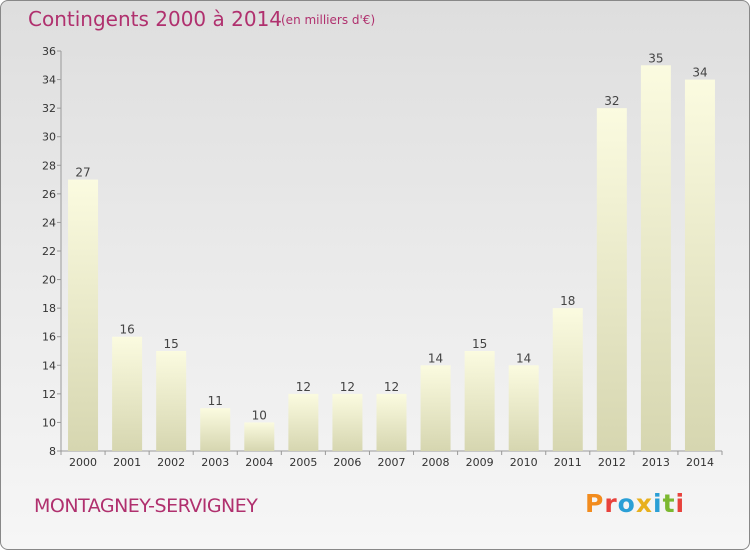 The image size is (750, 550). Describe the element at coordinates (524, 462) in the screenshot. I see `x-tick-label: 2010` at that location.